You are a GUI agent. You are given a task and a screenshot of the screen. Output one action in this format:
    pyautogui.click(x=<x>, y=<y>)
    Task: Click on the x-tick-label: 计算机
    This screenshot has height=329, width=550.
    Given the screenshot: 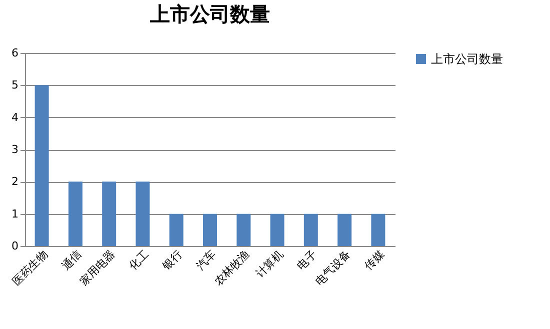 What is the action you would take?
    pyautogui.click(x=269, y=264)
    